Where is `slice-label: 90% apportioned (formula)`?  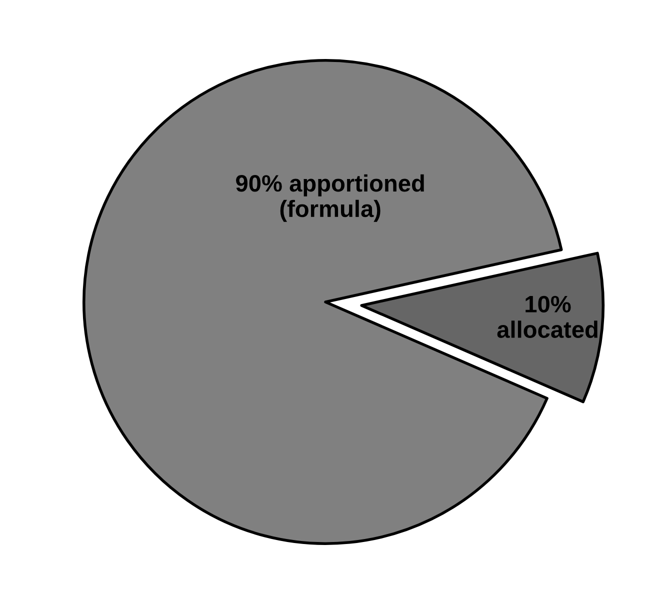 slice-label: 90% apportioned (formula) is located at coordinates (330, 198).